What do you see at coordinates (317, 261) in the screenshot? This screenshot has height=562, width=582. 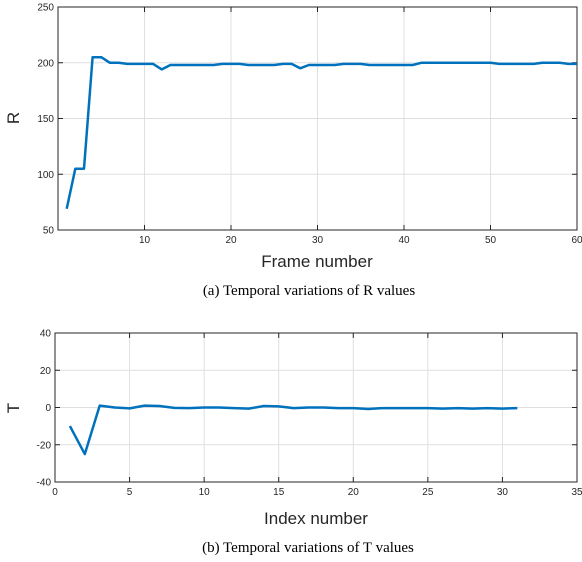 I see `chart-a-x-axis-label: Frame number` at bounding box center [317, 261].